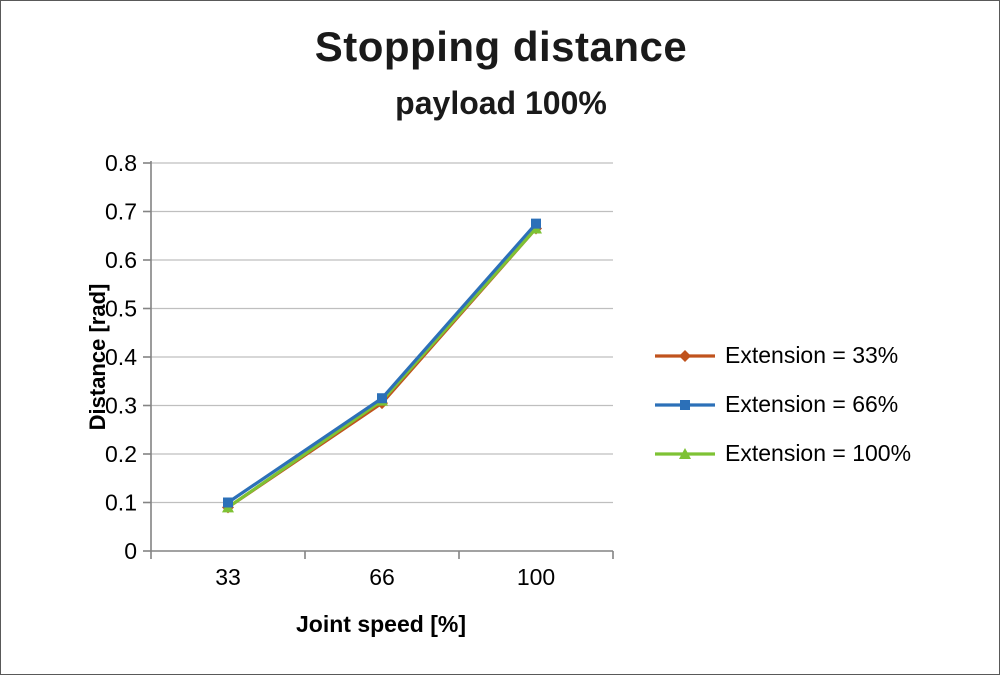 This screenshot has width=1000, height=675. What do you see at coordinates (382, 366) in the screenshot?
I see `data-series` at bounding box center [382, 366].